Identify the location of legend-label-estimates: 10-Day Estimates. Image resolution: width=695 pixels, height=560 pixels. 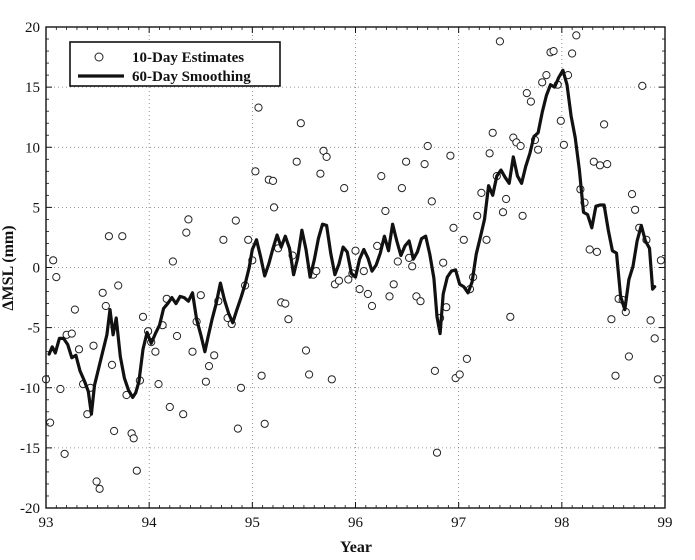
(188, 58).